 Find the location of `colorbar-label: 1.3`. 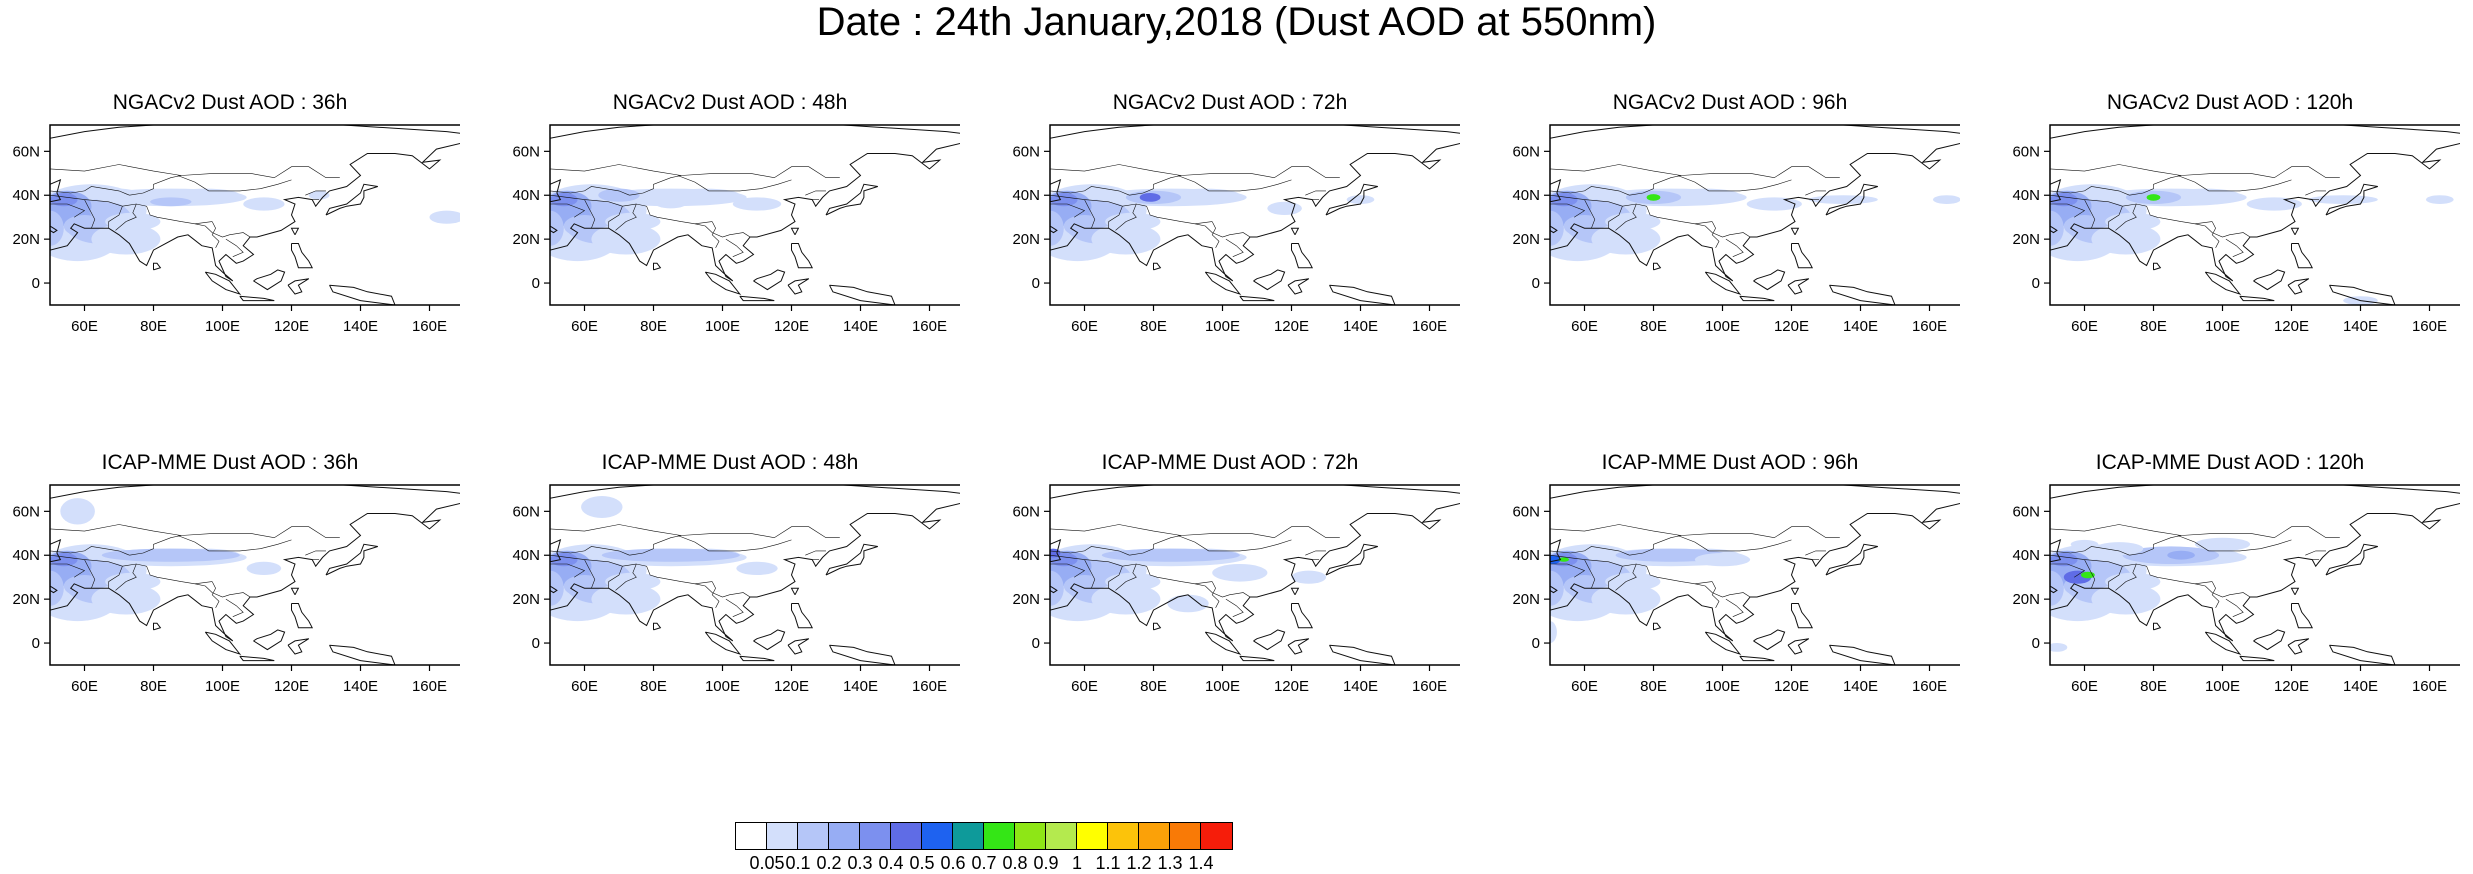

colorbar-label: 1.3 is located at coordinates (1170, 863).